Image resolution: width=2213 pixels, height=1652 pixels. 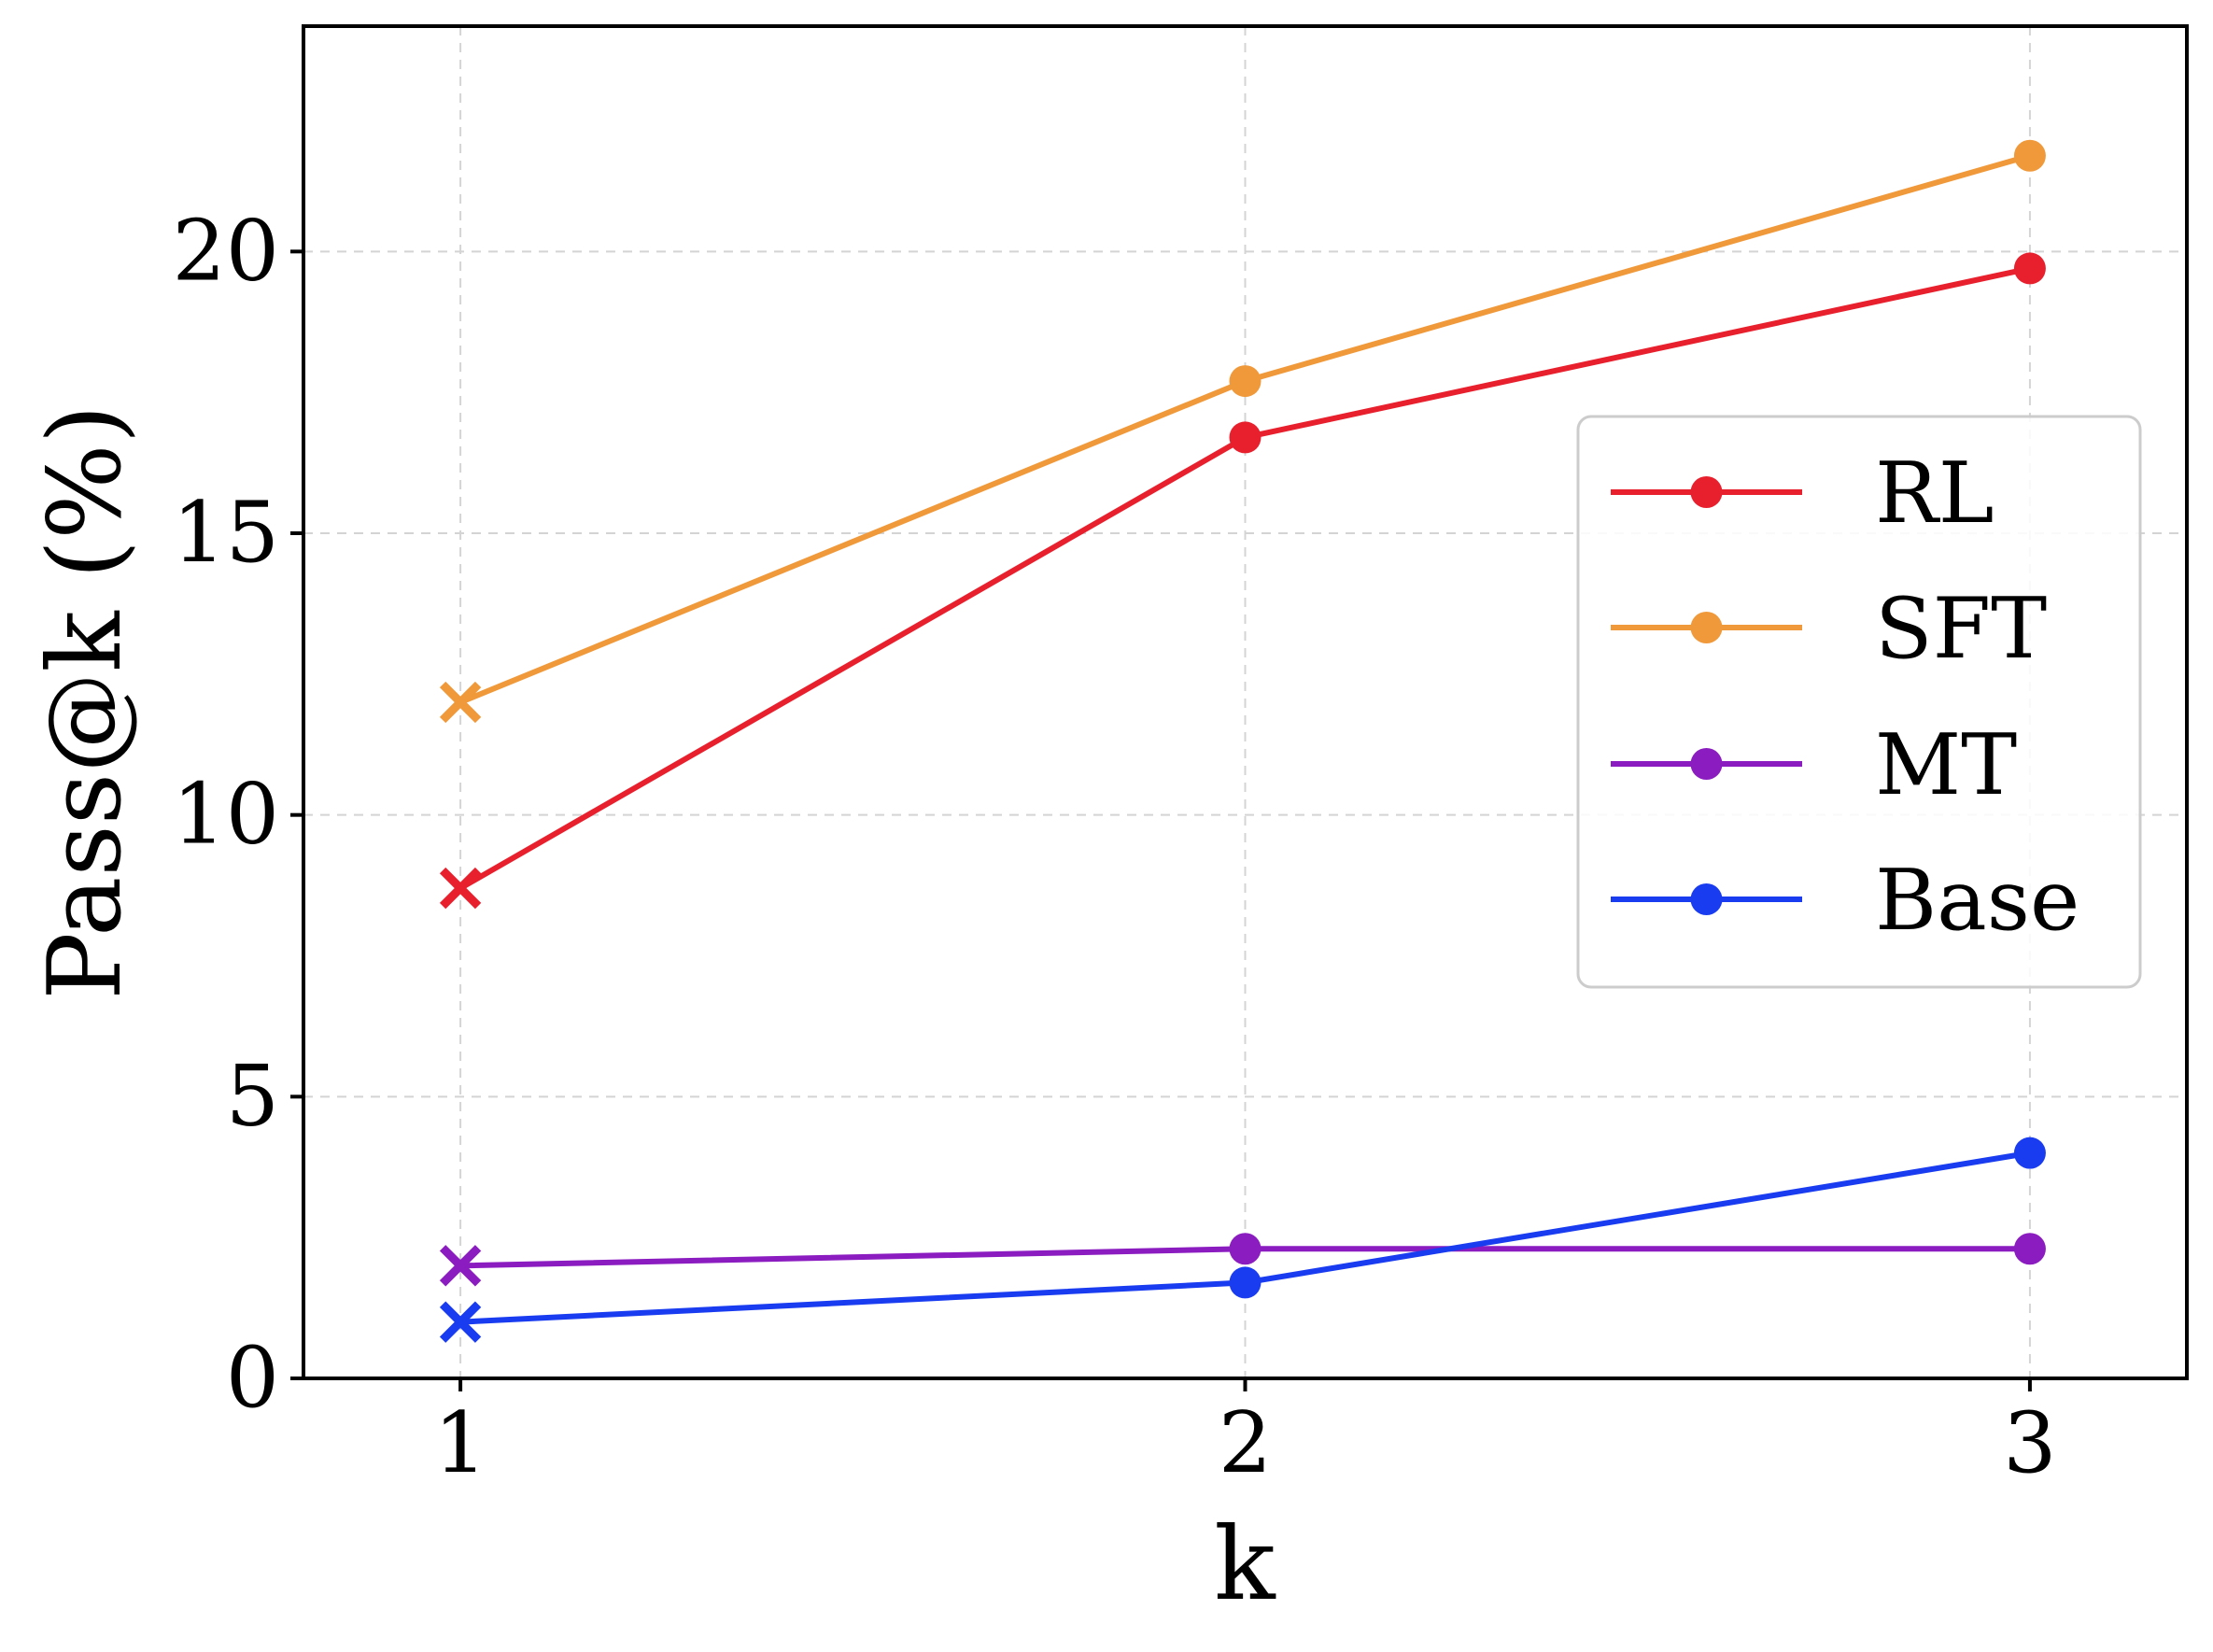 I want to click on point-mt-stroke, so click(x=461, y=1266).